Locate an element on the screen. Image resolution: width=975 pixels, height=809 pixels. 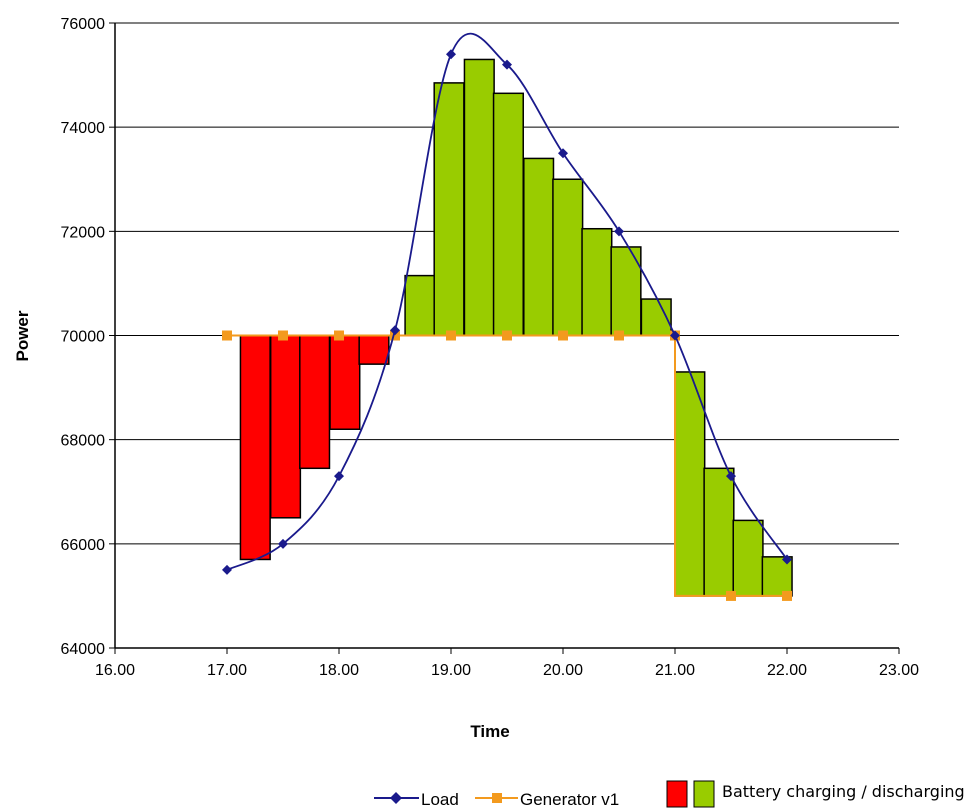
x-tick-label-2: 18.00 is located at coordinates (339, 670).